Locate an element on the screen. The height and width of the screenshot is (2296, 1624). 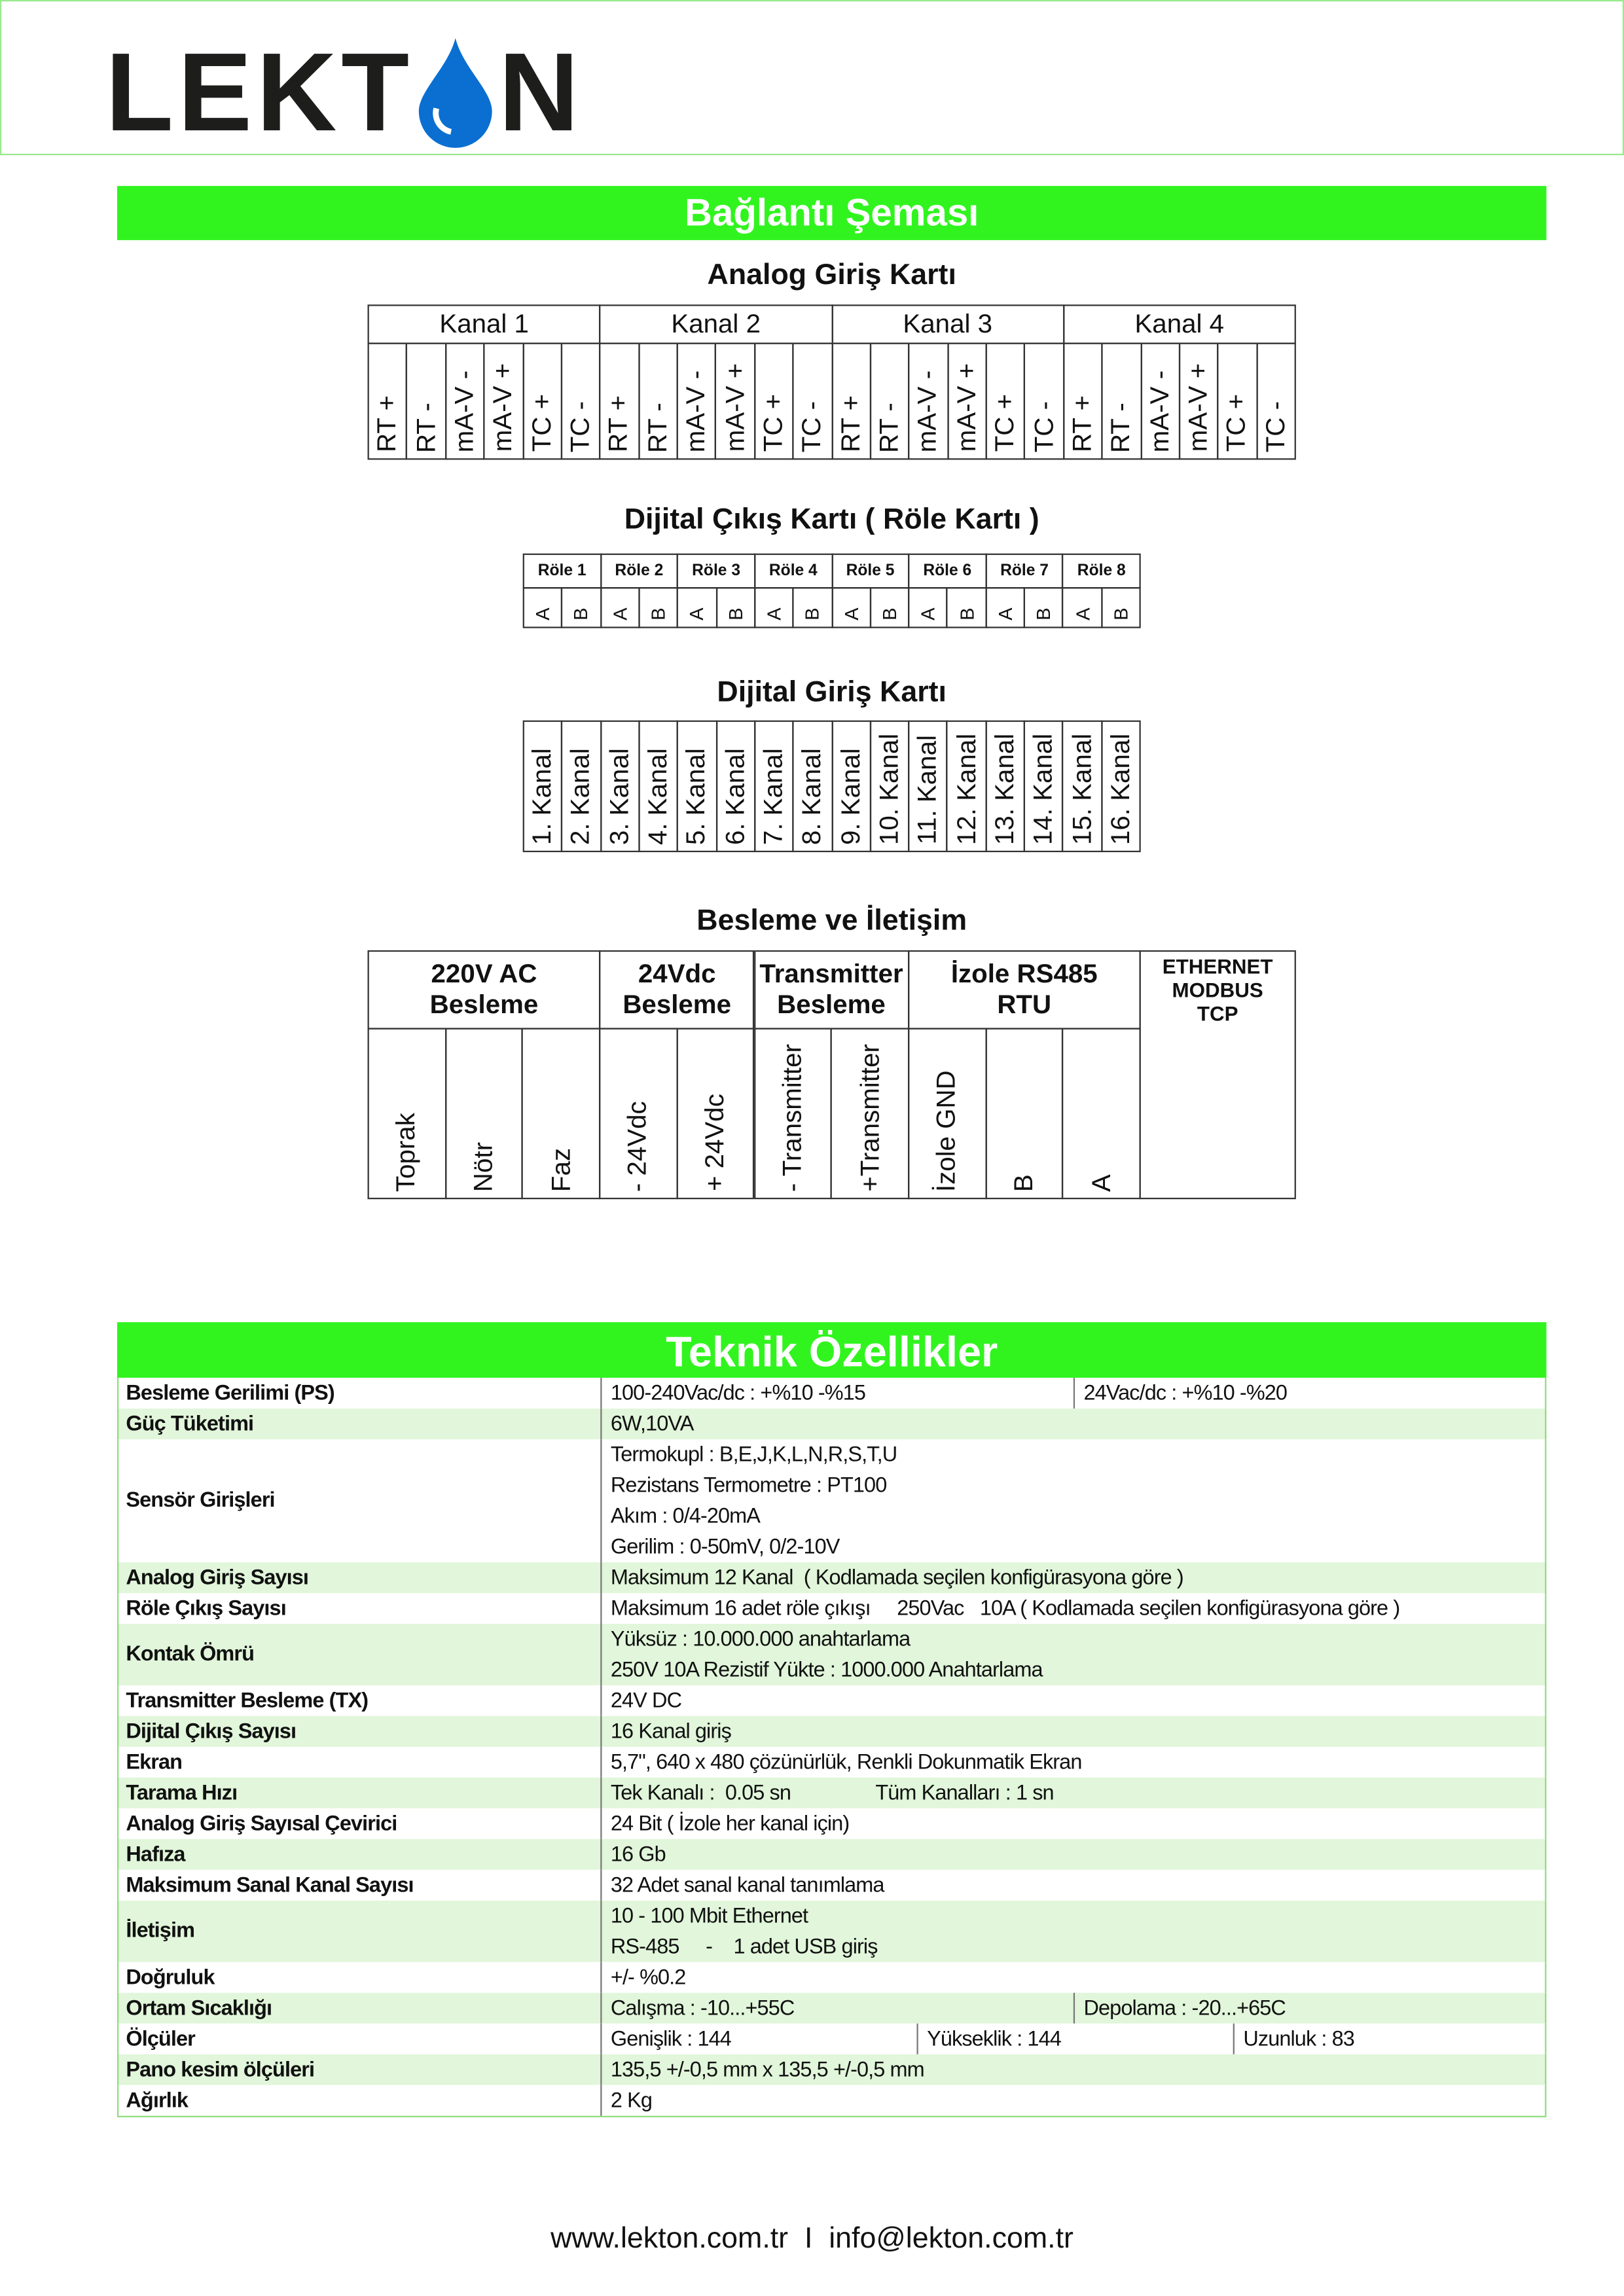
section-title: Bağlantı Şeması is located at coordinates (832, 213).